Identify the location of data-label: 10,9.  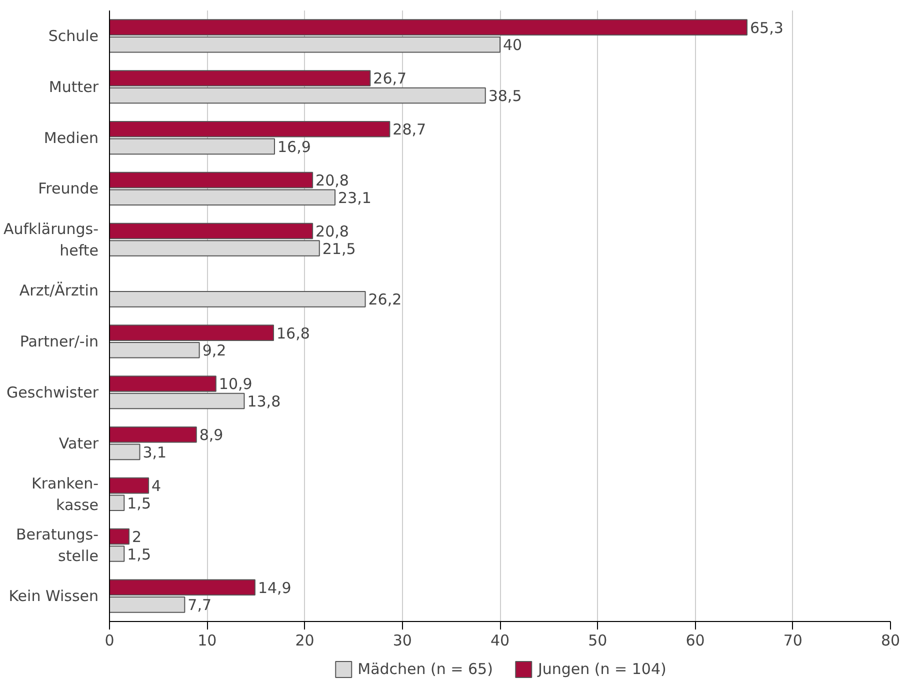
(235, 384).